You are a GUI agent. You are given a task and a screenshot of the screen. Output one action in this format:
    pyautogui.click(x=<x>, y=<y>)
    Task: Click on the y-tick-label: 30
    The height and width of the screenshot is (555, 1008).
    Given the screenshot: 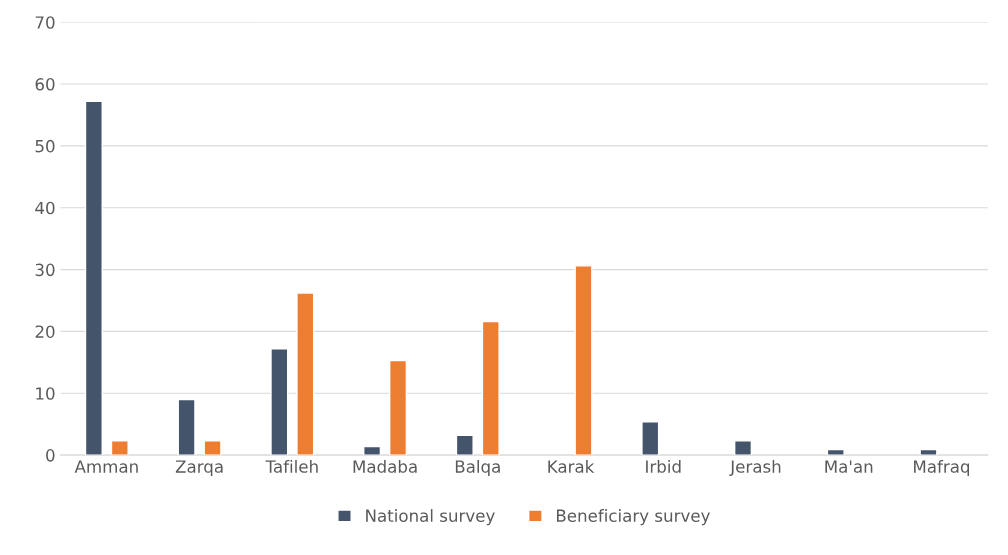 What is the action you would take?
    pyautogui.click(x=45, y=270)
    